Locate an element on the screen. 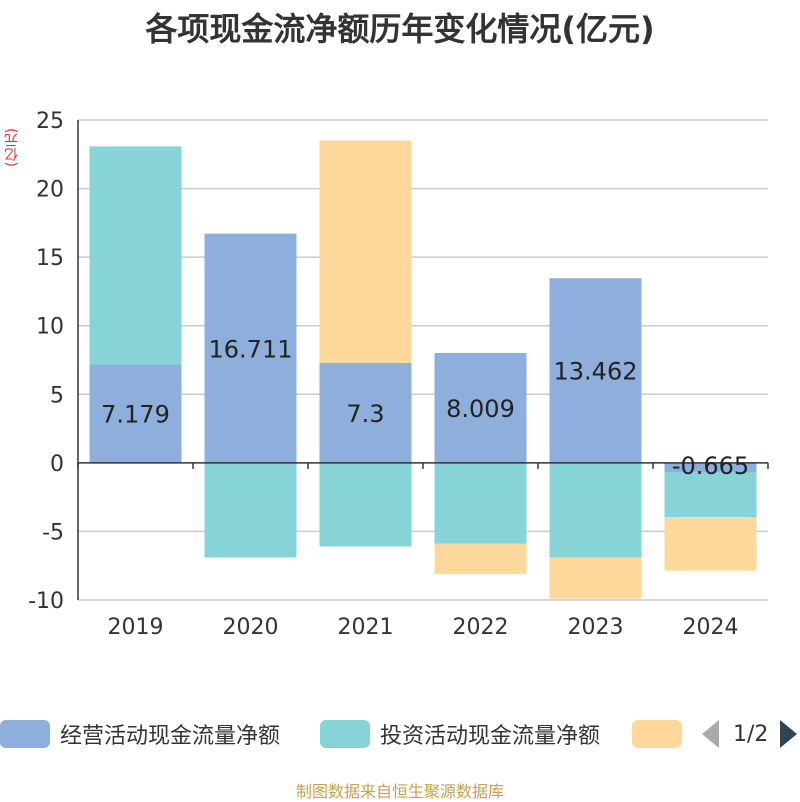 The image size is (800, 802). y-tick-label: 10 is located at coordinates (50, 327).